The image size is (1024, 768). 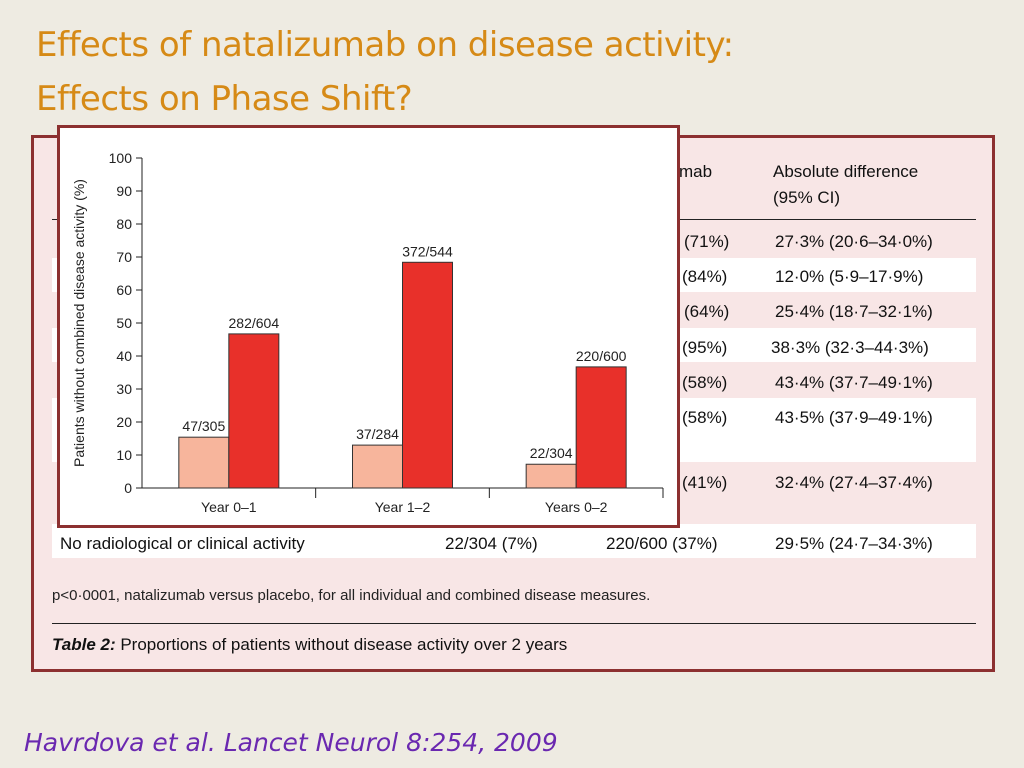 I want to click on row7-difference: 32·4% (27·4–37·4%), so click(x=854, y=482).